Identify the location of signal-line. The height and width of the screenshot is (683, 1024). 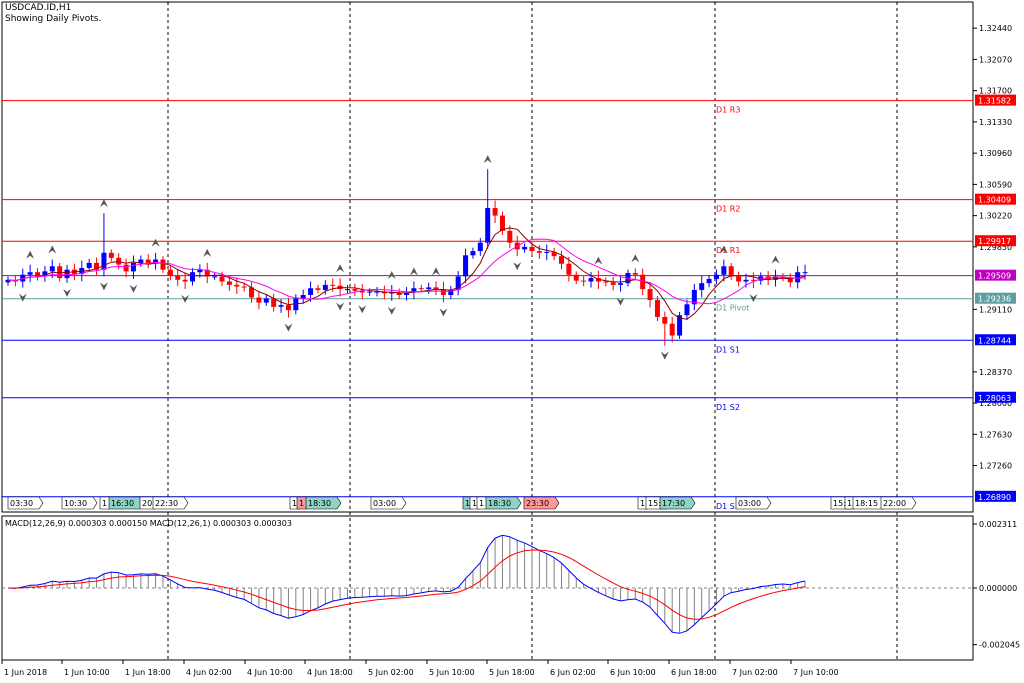
(406, 584).